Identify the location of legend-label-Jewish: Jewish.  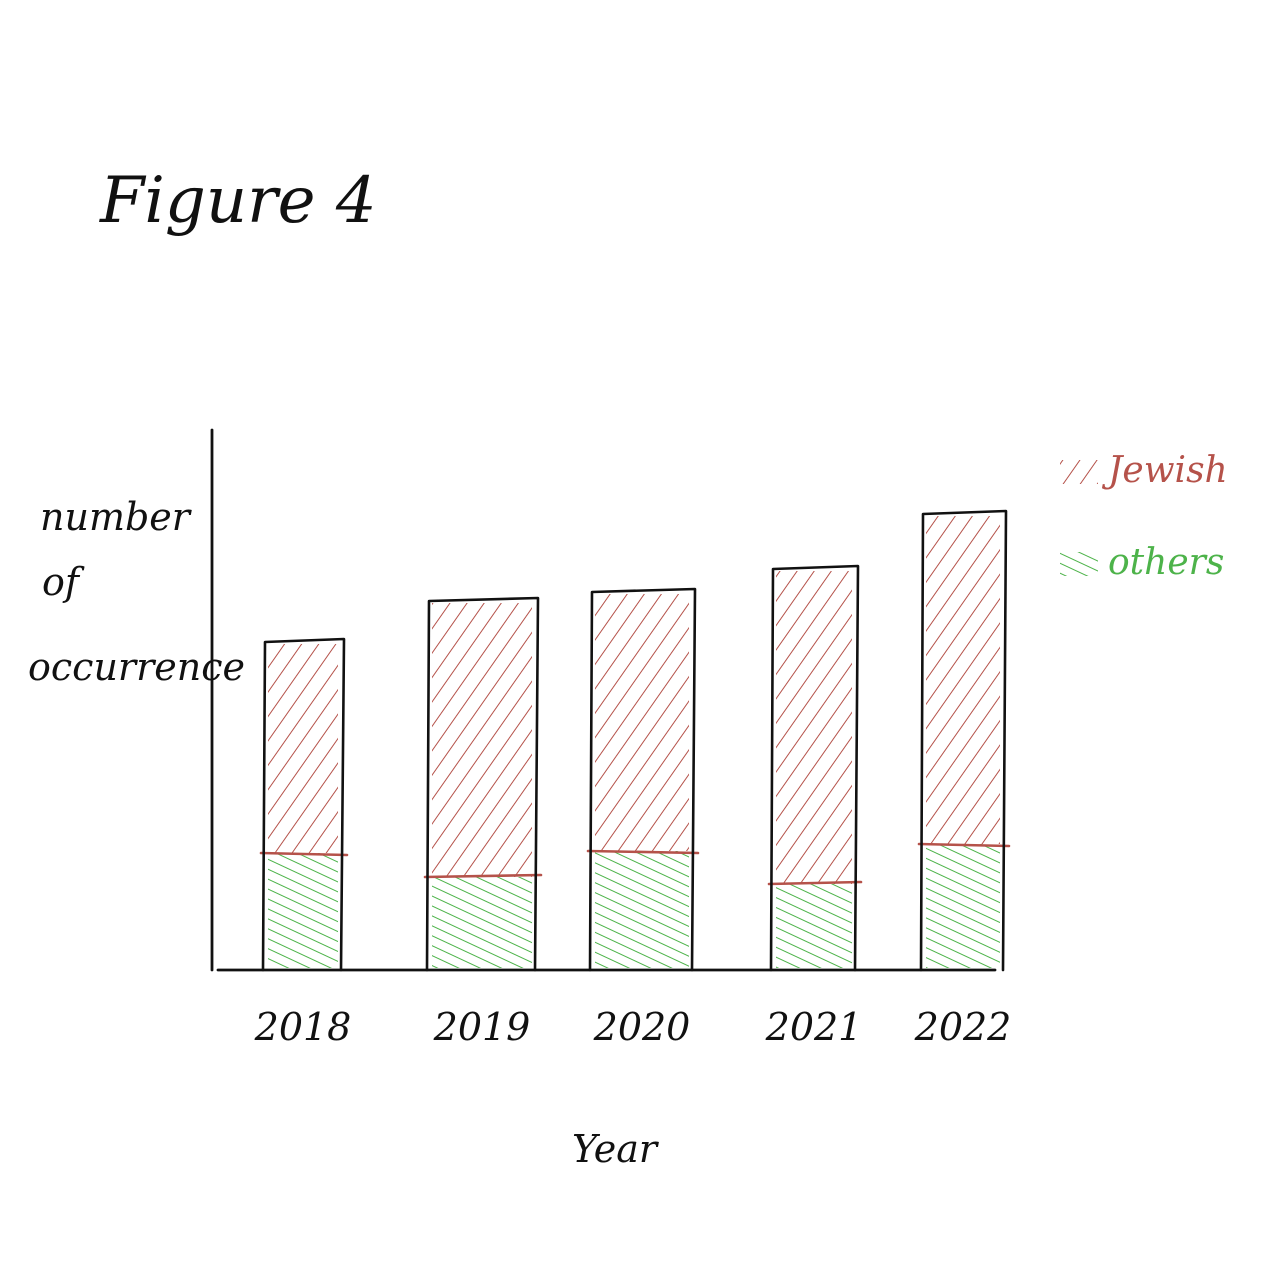
(1164, 470).